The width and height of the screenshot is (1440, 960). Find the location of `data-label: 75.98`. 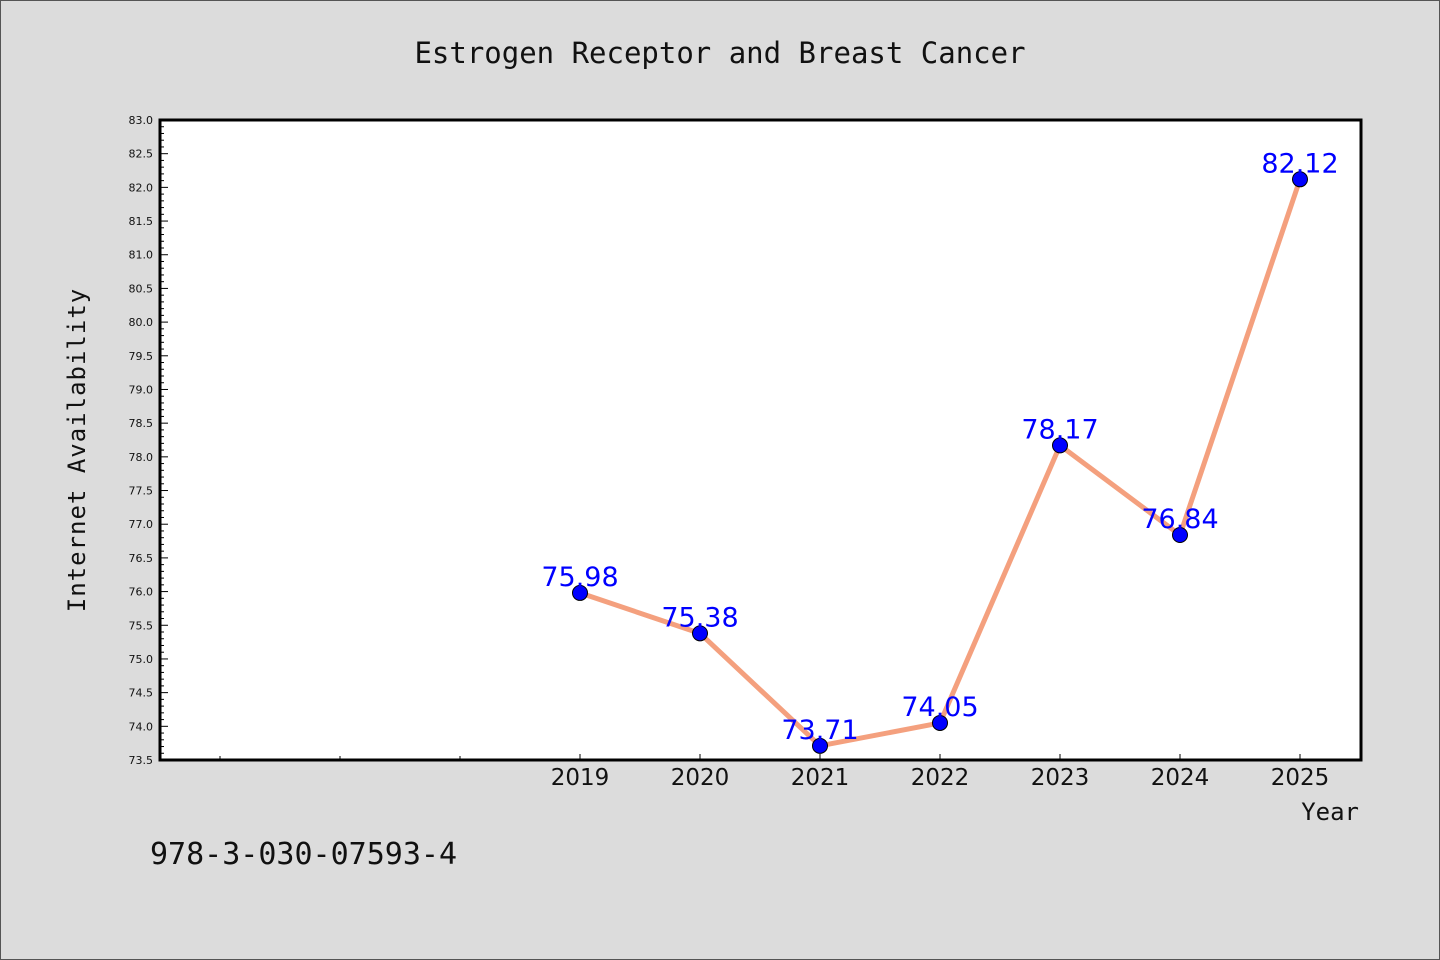

data-label: 75.98 is located at coordinates (579, 577).